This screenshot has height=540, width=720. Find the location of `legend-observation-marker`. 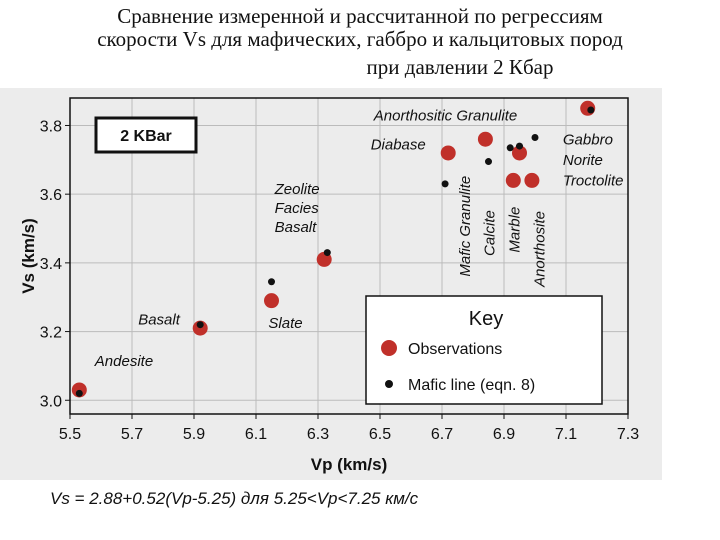

legend-observation-marker is located at coordinates (389, 348).